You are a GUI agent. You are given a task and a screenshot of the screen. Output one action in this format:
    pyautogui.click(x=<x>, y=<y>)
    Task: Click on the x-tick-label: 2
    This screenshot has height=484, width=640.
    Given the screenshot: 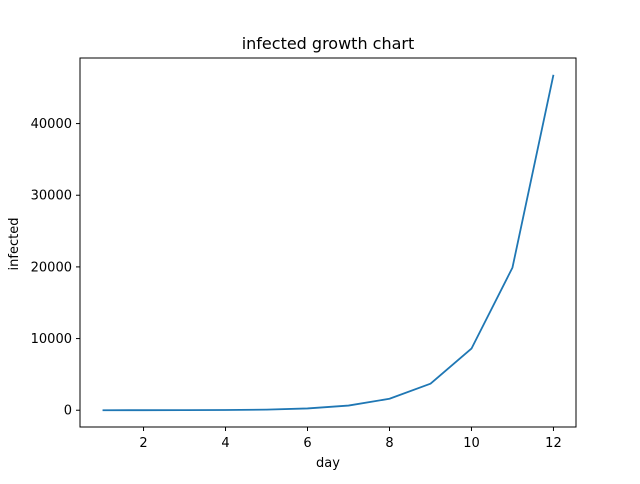 What is the action you would take?
    pyautogui.click(x=143, y=443)
    